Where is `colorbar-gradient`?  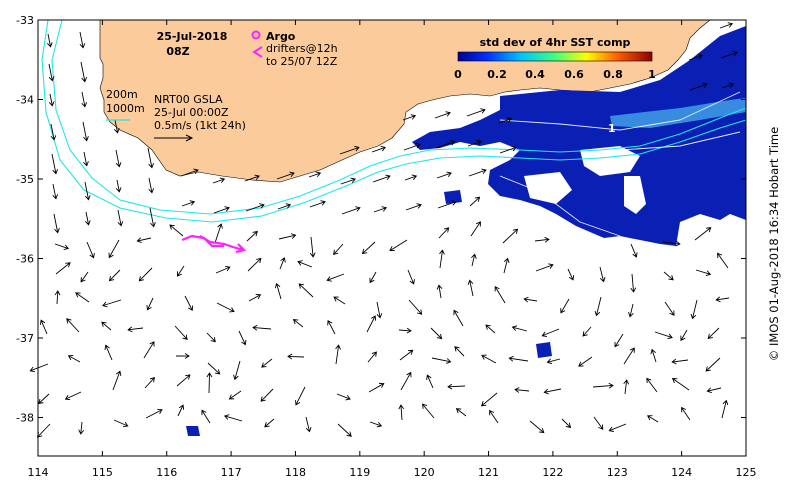
colorbar-gradient is located at coordinates (555, 56).